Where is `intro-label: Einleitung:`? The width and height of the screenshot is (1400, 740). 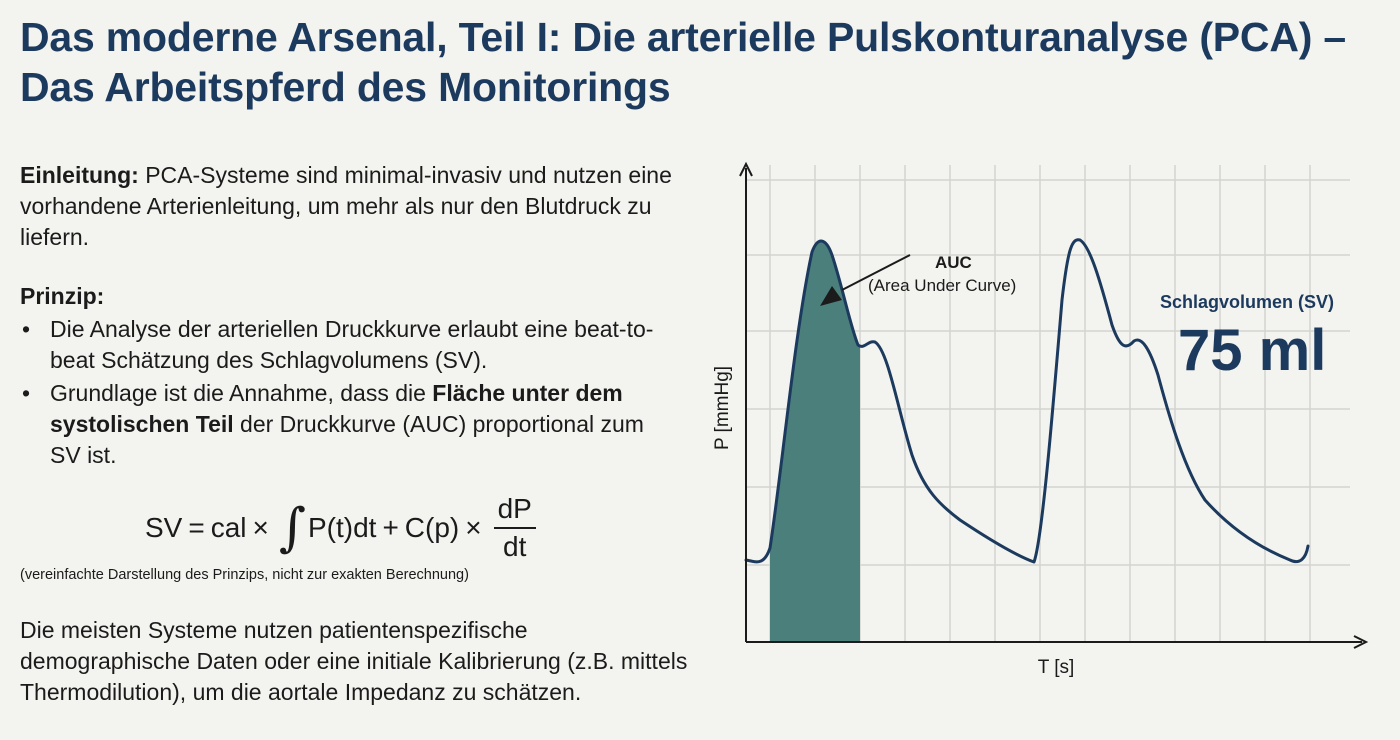
intro-label: Einleitung: is located at coordinates (79, 175).